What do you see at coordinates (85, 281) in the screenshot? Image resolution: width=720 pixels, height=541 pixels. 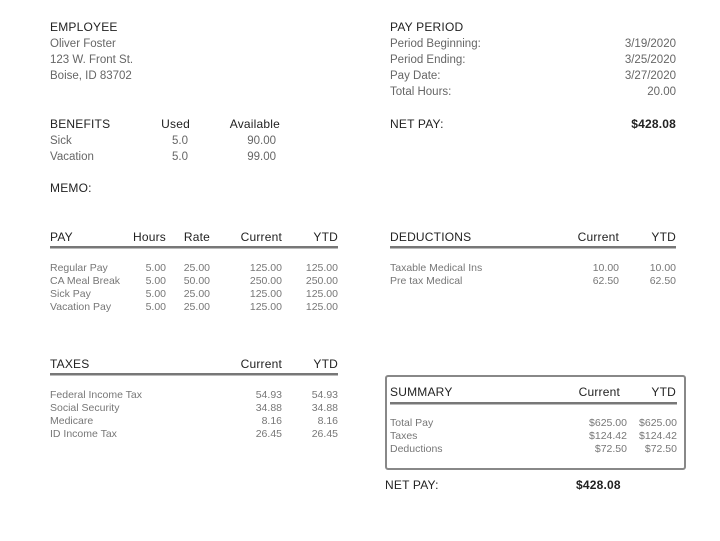 I see `pay-row-label: CA Meal Break` at bounding box center [85, 281].